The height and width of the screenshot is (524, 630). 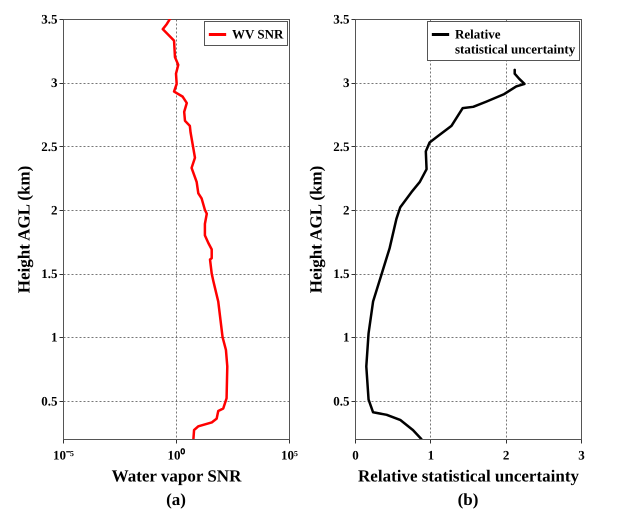 What do you see at coordinates (582, 455) in the screenshot?
I see `x-tick-label: 3` at bounding box center [582, 455].